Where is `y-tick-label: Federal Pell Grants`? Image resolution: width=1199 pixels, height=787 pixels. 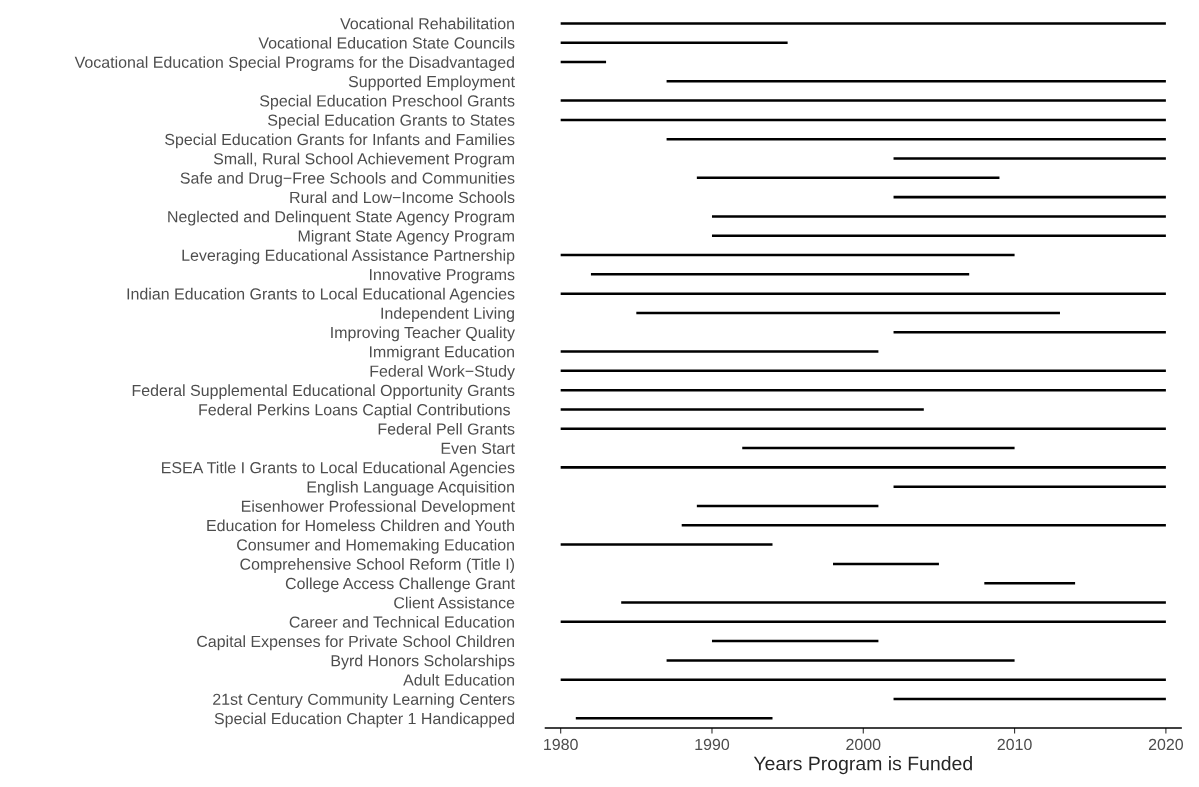 y-tick-label: Federal Pell Grants is located at coordinates (446, 428).